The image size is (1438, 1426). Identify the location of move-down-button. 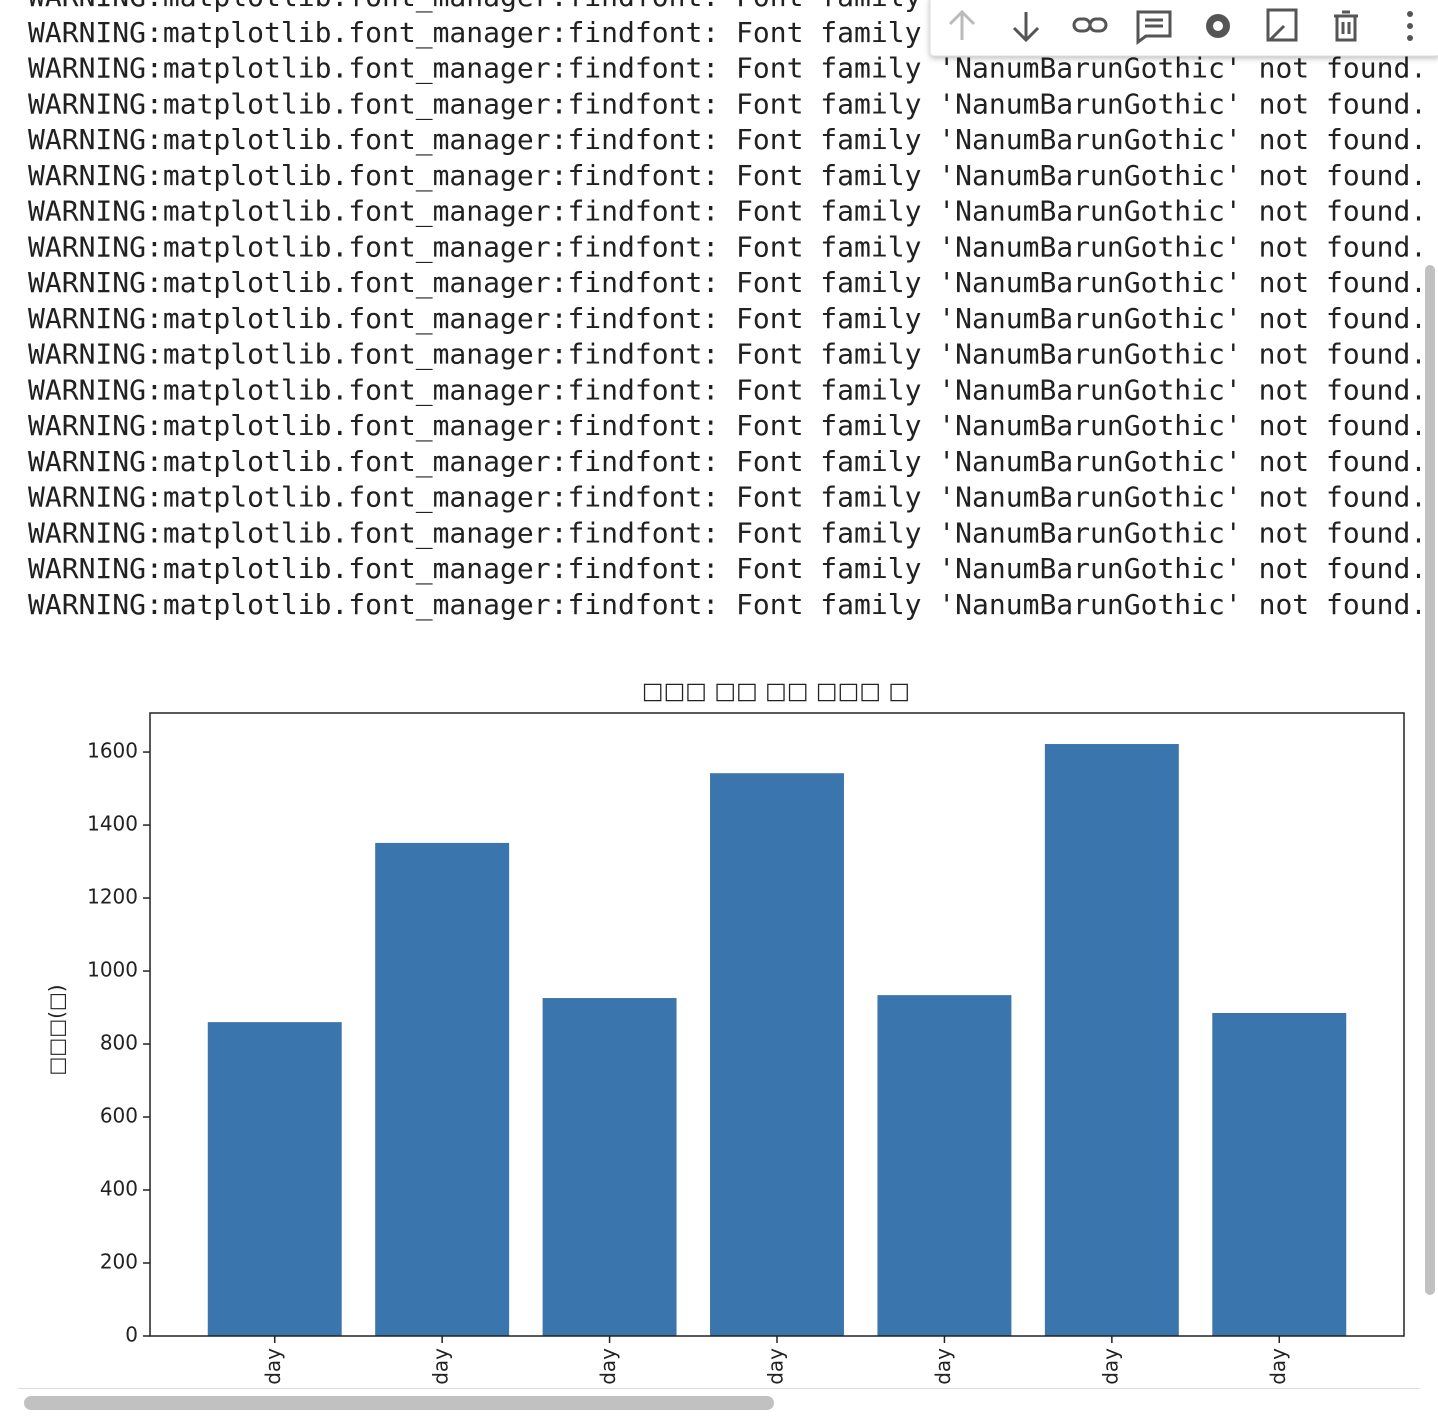
(1026, 27).